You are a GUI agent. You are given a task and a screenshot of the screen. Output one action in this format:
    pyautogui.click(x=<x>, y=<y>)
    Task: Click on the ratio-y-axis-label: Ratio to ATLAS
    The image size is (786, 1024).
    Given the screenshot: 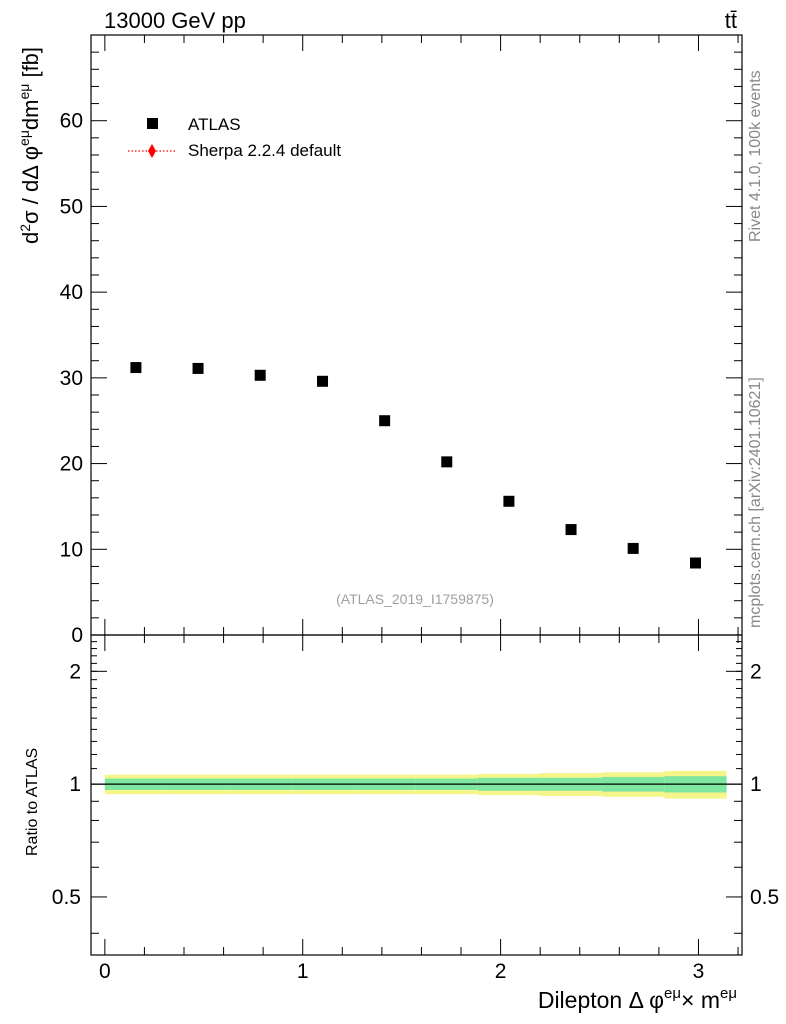 What is the action you would take?
    pyautogui.click(x=32, y=802)
    